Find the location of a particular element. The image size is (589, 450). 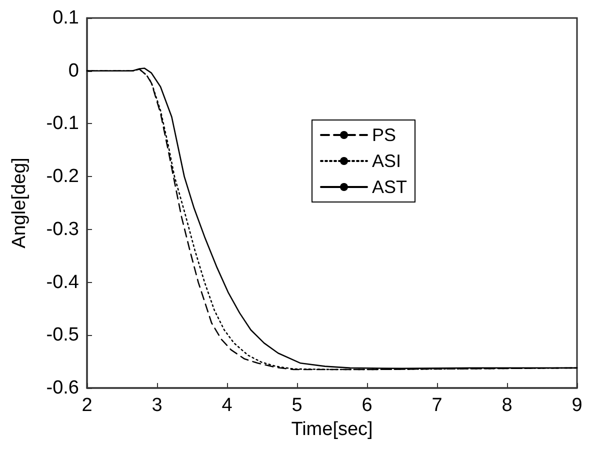

x-tick-label: 6 is located at coordinates (367, 405).